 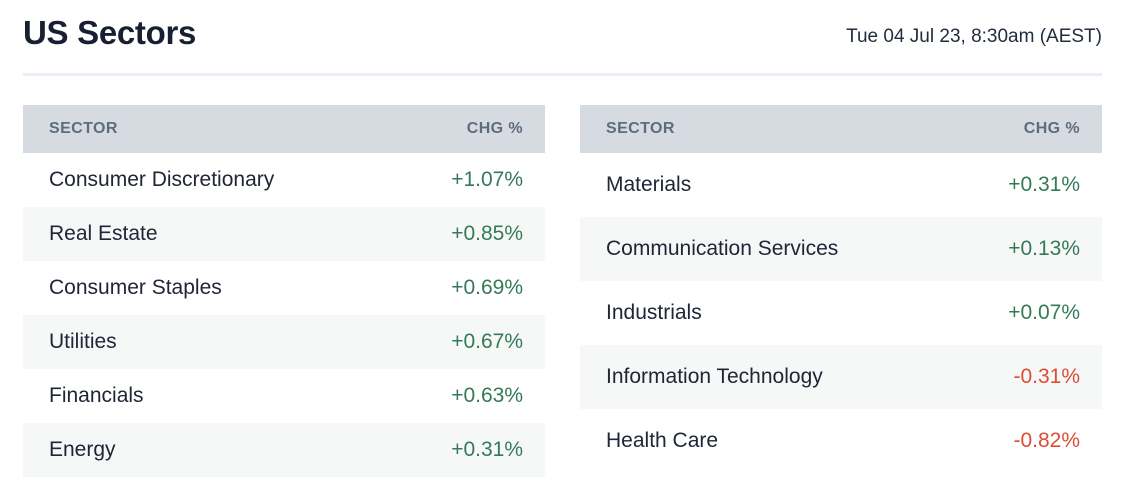 What do you see at coordinates (1044, 248) in the screenshot?
I see `sector-change-value: +0.13%` at bounding box center [1044, 248].